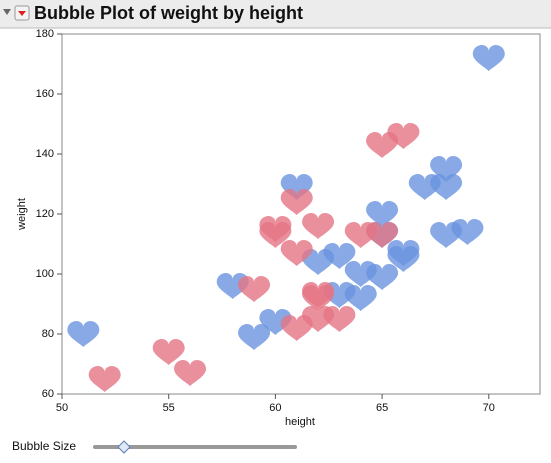  What do you see at coordinates (382, 408) in the screenshot?
I see `x-tick-label: 65` at bounding box center [382, 408].